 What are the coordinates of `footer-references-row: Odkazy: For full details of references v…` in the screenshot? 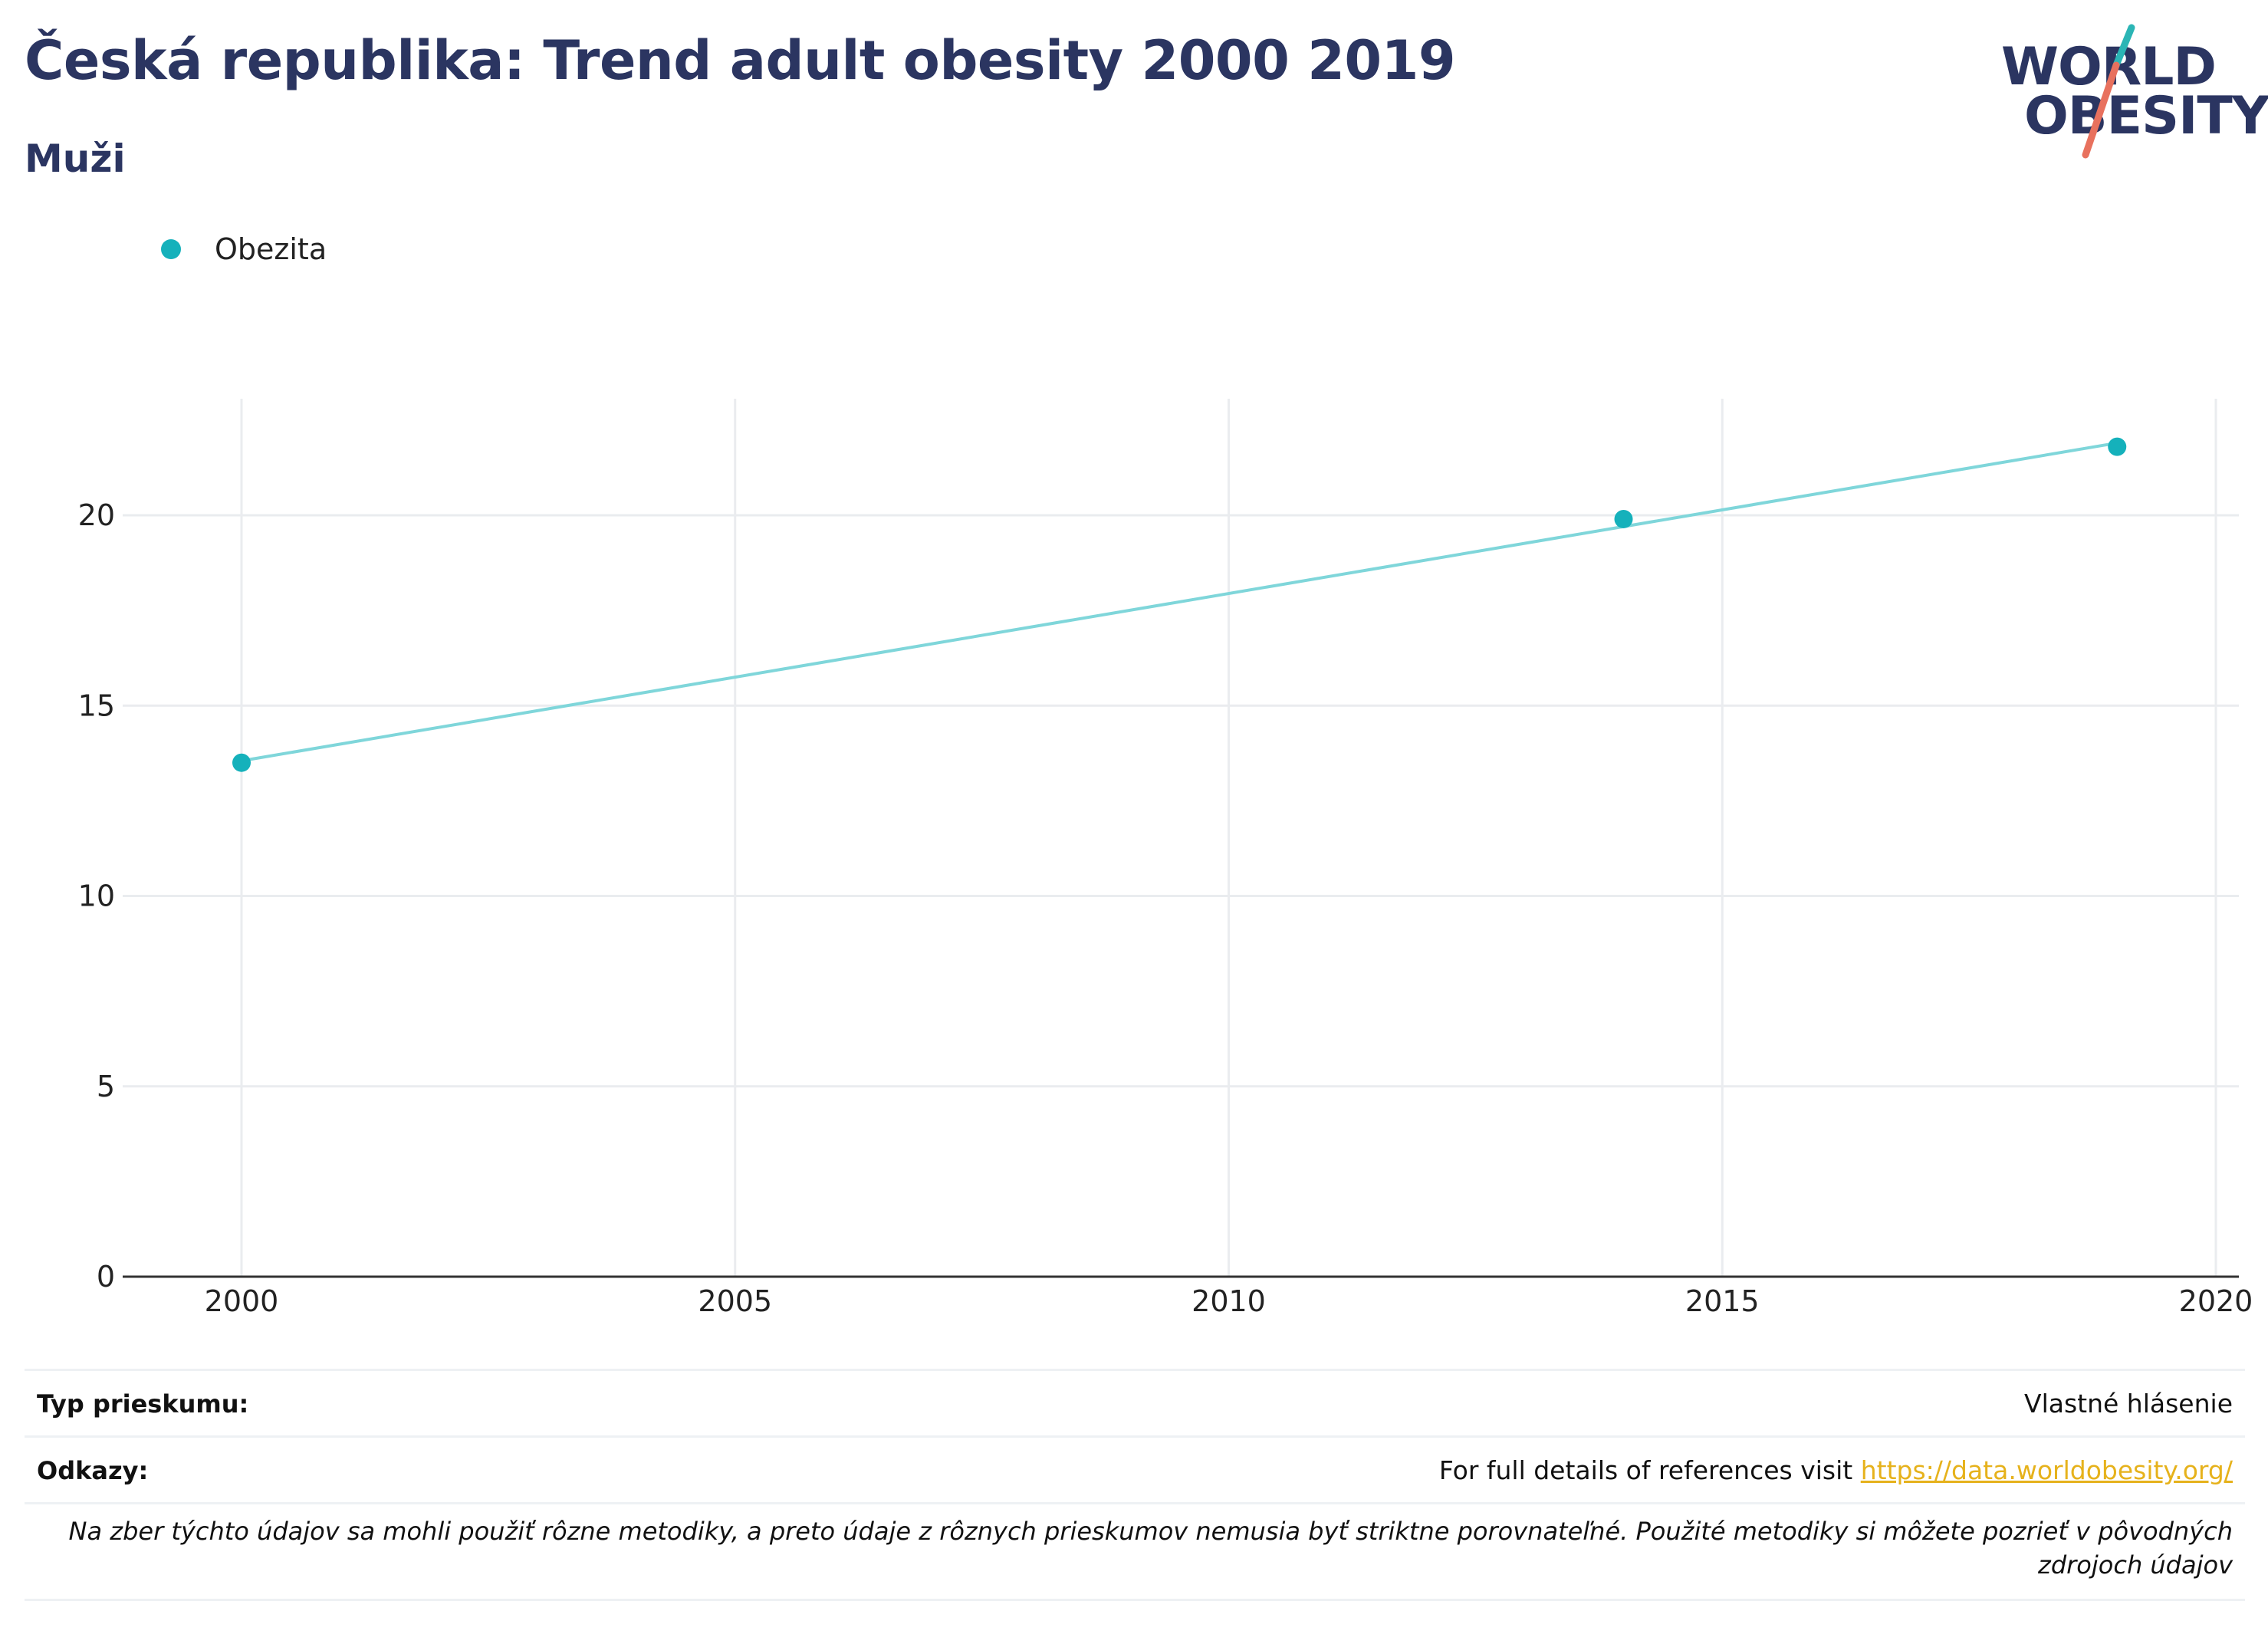 It's located at (1135, 1471).